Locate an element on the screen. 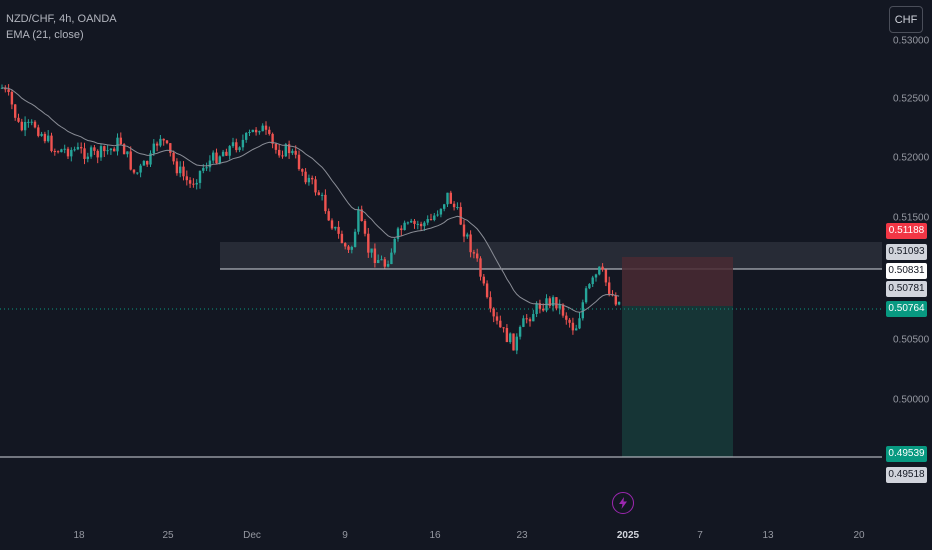 Image resolution: width=932 pixels, height=550 pixels. short-position-stop-zone is located at coordinates (677, 281).